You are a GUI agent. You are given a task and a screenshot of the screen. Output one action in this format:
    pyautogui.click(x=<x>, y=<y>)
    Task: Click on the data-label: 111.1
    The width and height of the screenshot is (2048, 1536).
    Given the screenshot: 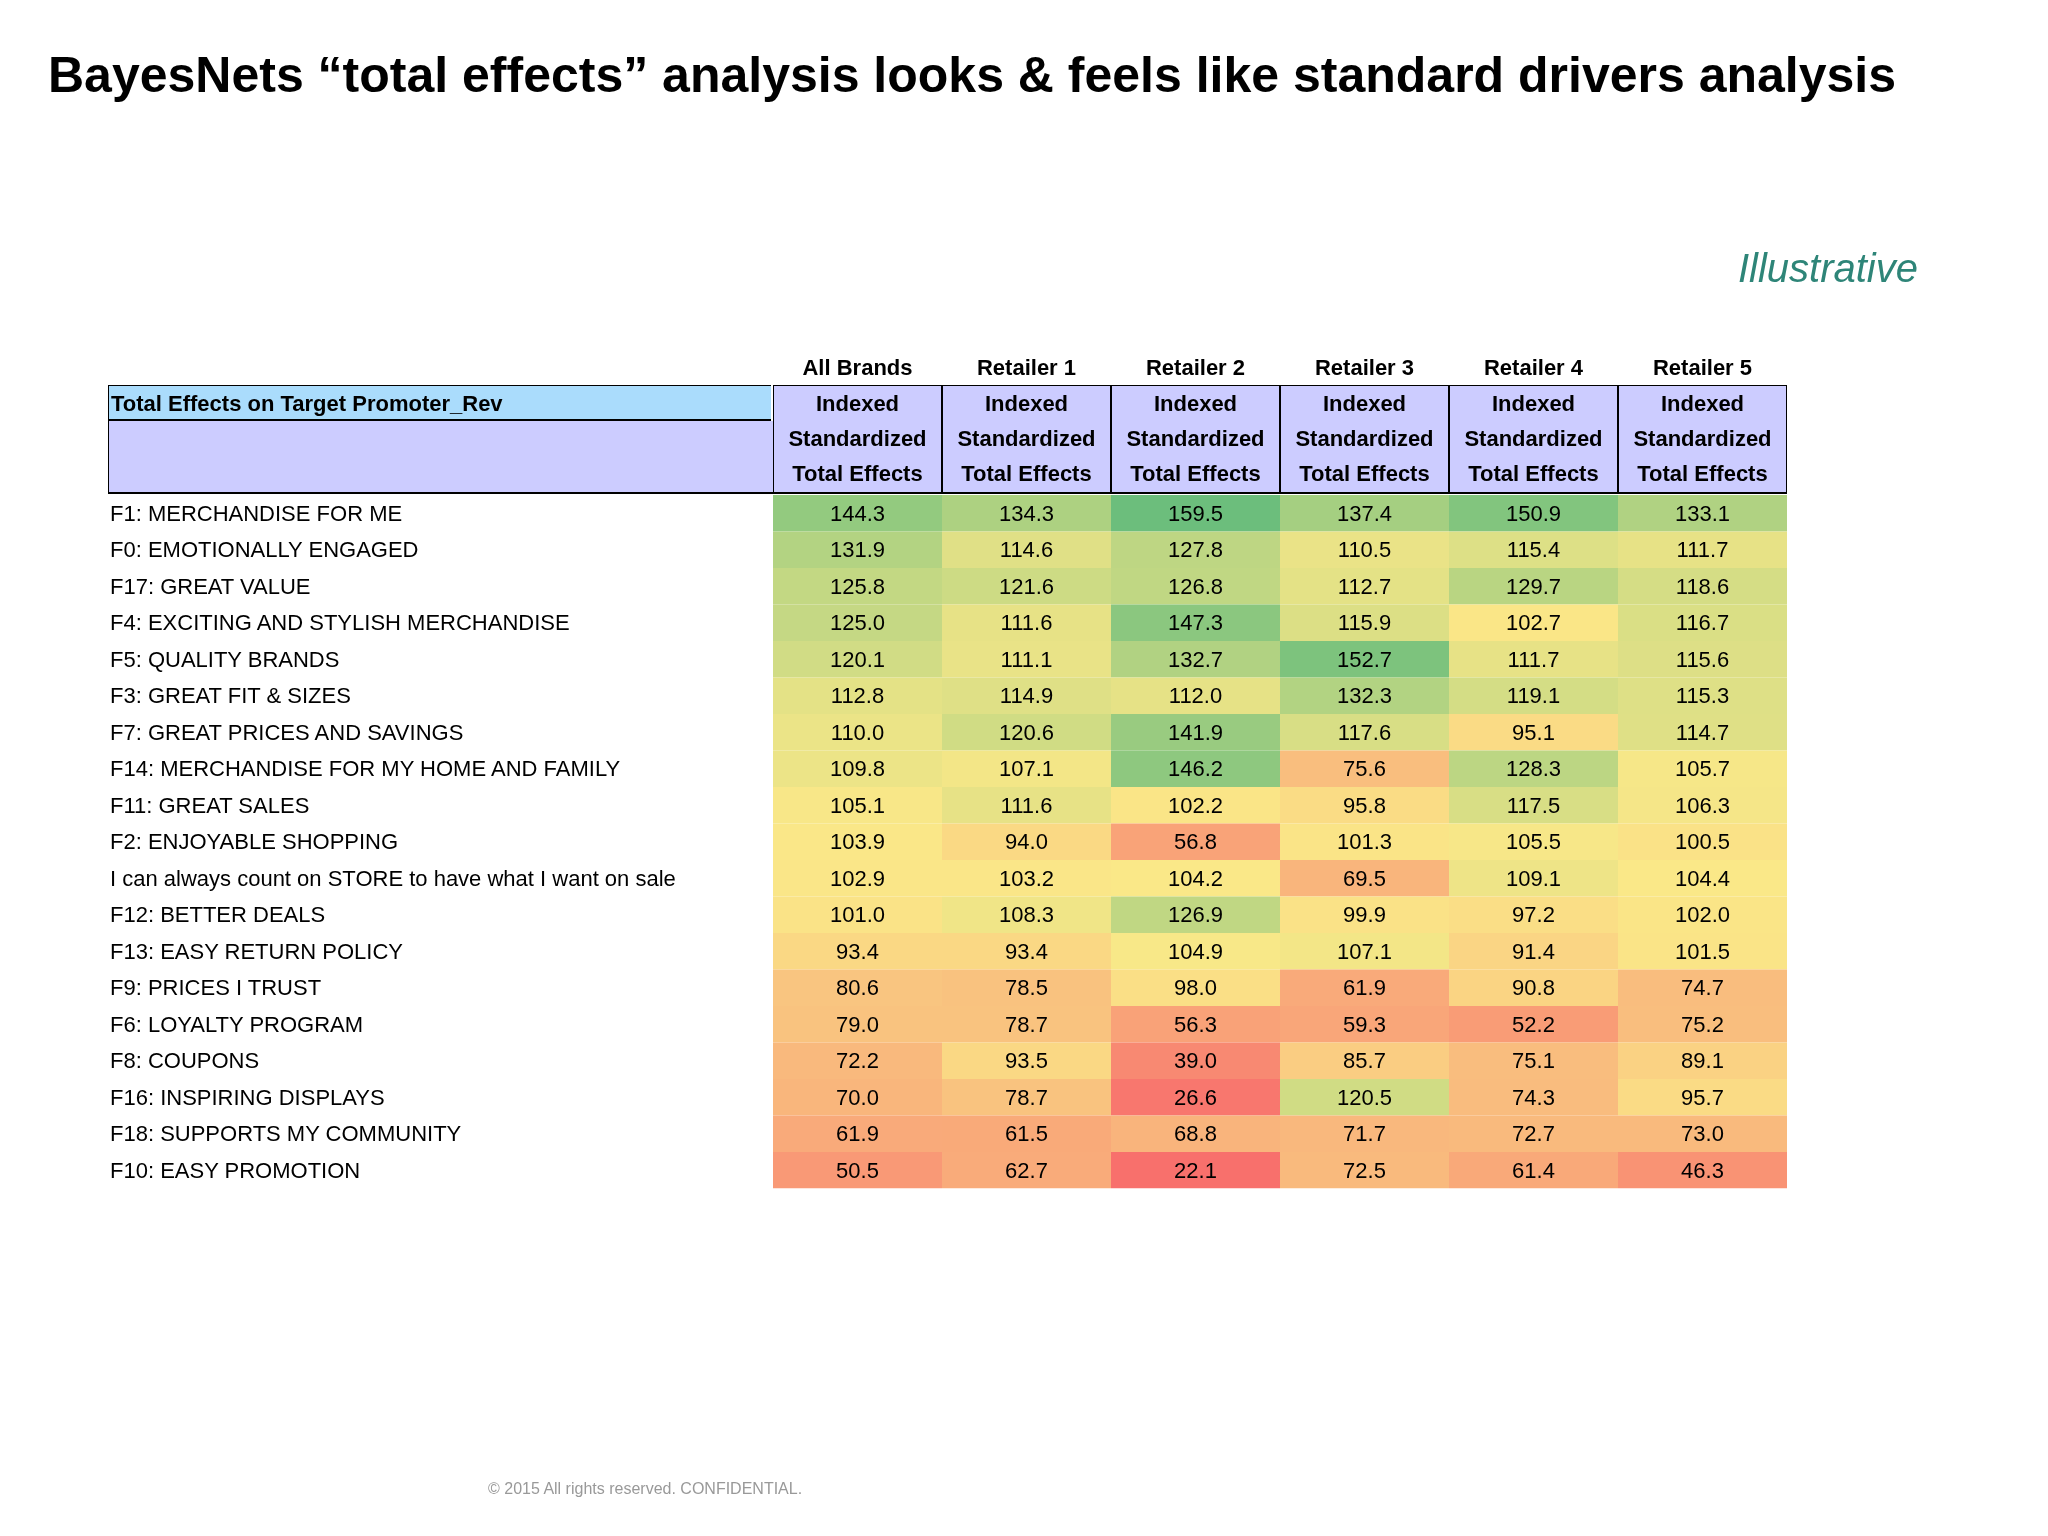 What is the action you would take?
    pyautogui.click(x=1026, y=659)
    